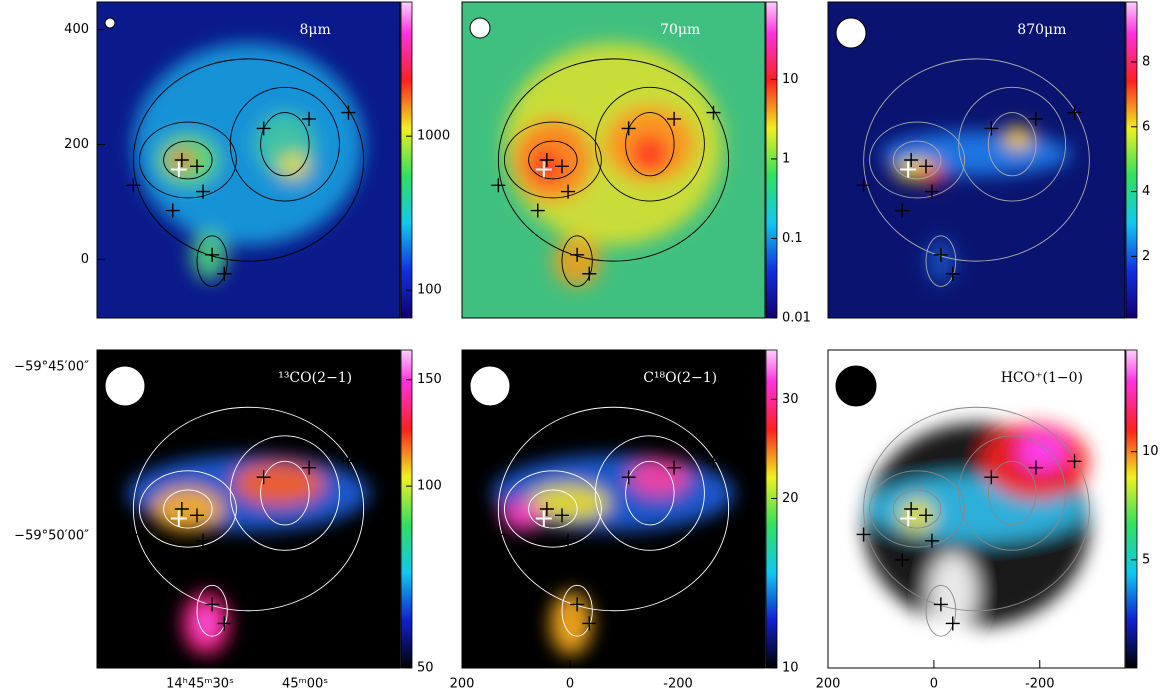 This screenshot has width=1172, height=698. Describe the element at coordinates (796, 318) in the screenshot. I see `colorbar-tick-label: 0.01` at that location.